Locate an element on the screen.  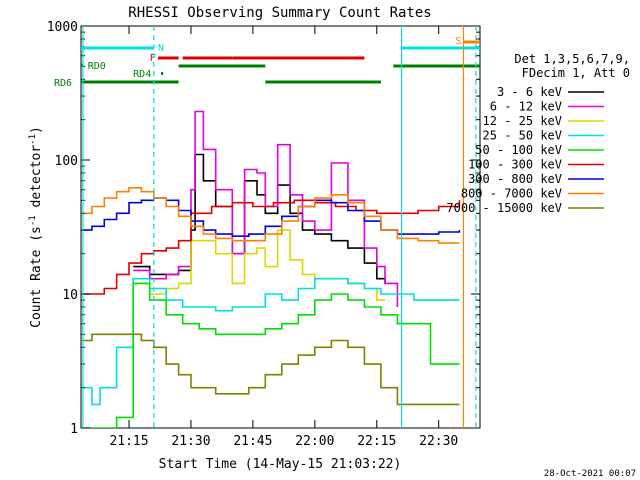
y-tick-label: 1 is located at coordinates (74, 429).